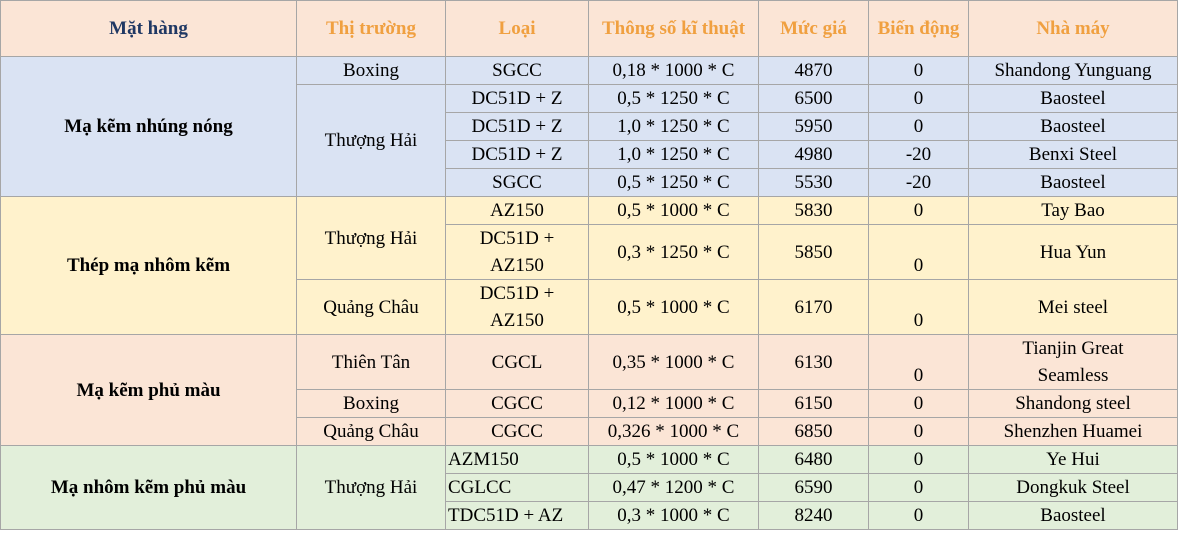 The width and height of the screenshot is (1183, 541). I want to click on factory-cell: Mei steel, so click(1073, 307).